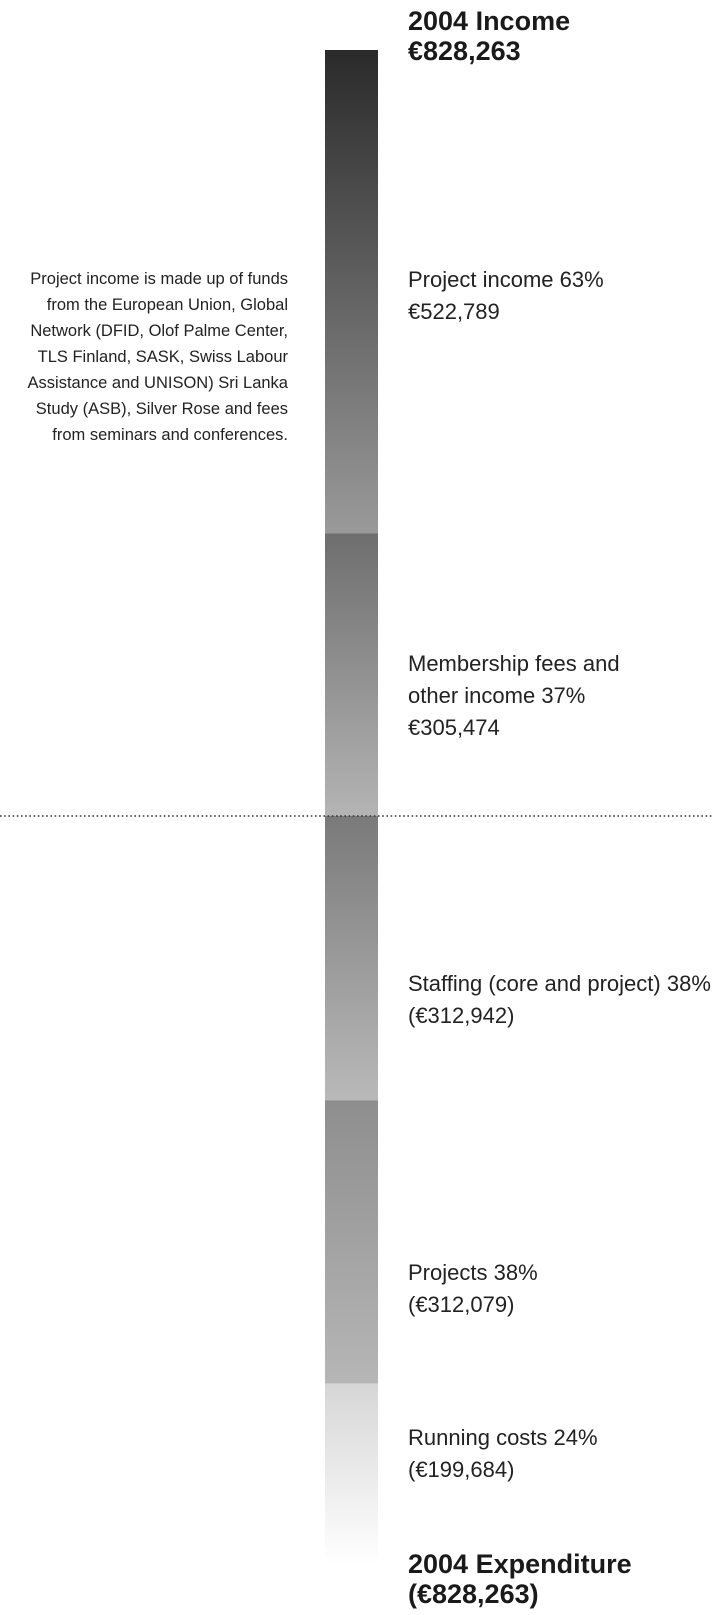  What do you see at coordinates (473, 1594) in the screenshot?
I see `expenditure-total: (€828,263)` at bounding box center [473, 1594].